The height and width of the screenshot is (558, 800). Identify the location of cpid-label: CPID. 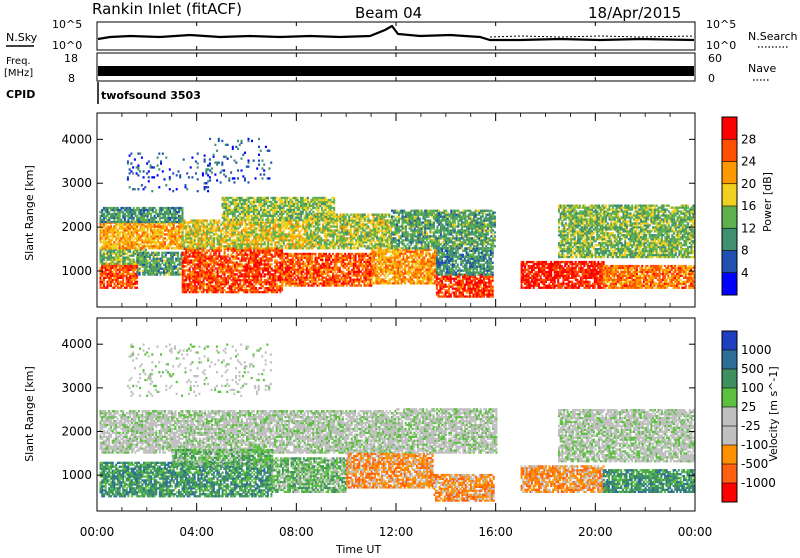
(20, 94).